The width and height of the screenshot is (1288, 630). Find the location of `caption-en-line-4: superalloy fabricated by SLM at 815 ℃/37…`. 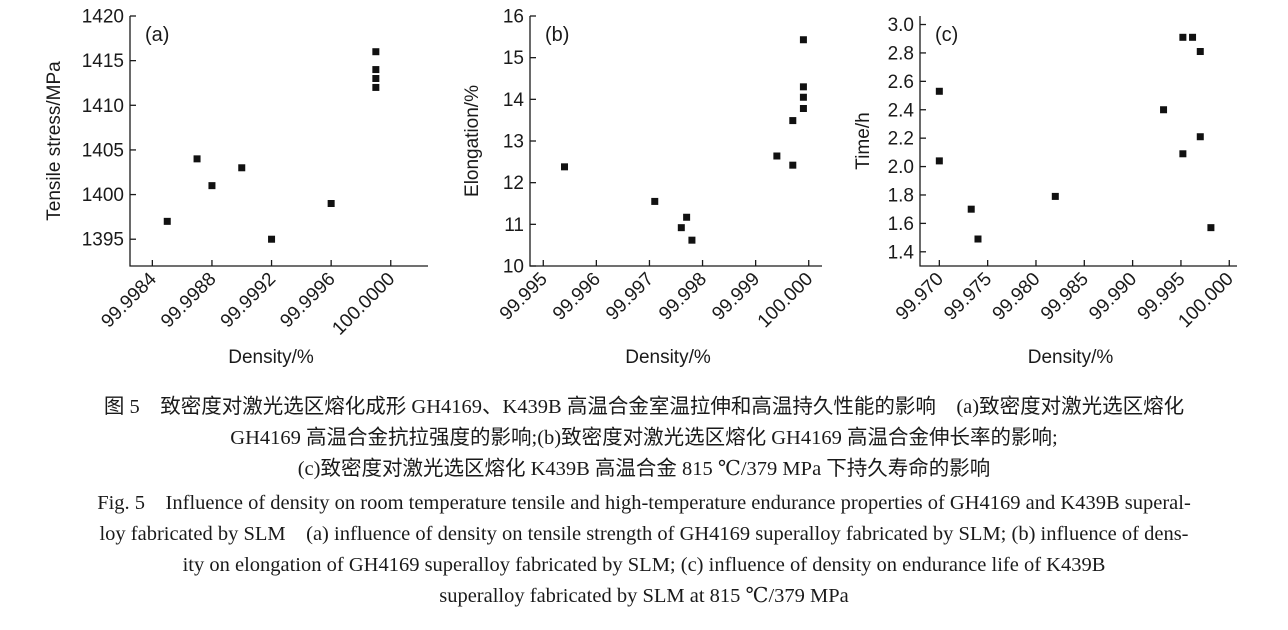

caption-en-line-4: superalloy fabricated by SLM at 815 ℃/37… is located at coordinates (644, 596).